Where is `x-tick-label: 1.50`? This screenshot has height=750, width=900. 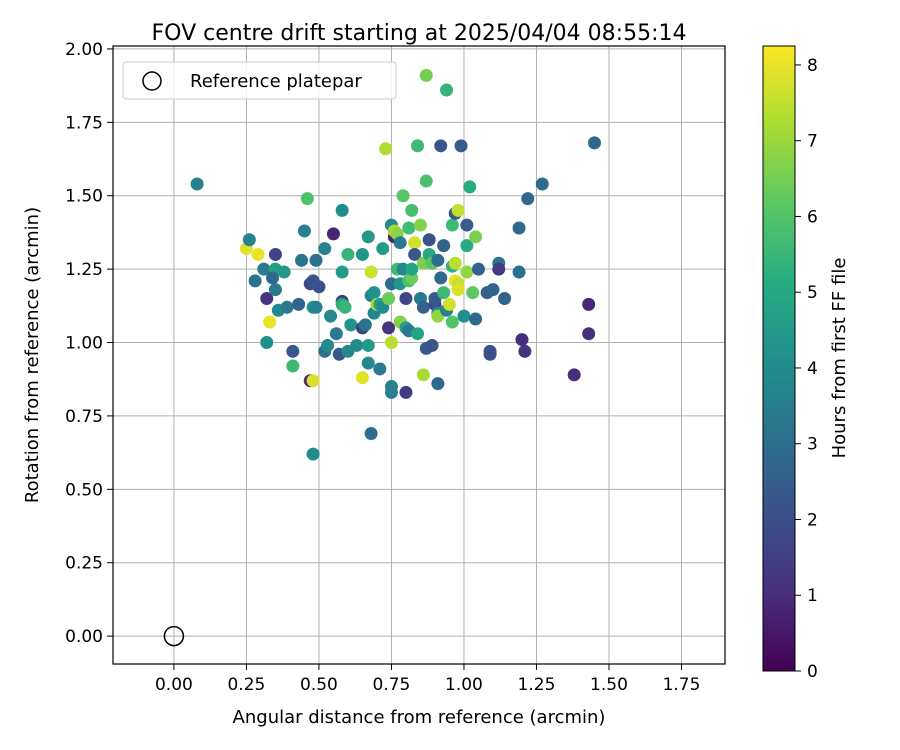 x-tick-label: 1.50 is located at coordinates (609, 685).